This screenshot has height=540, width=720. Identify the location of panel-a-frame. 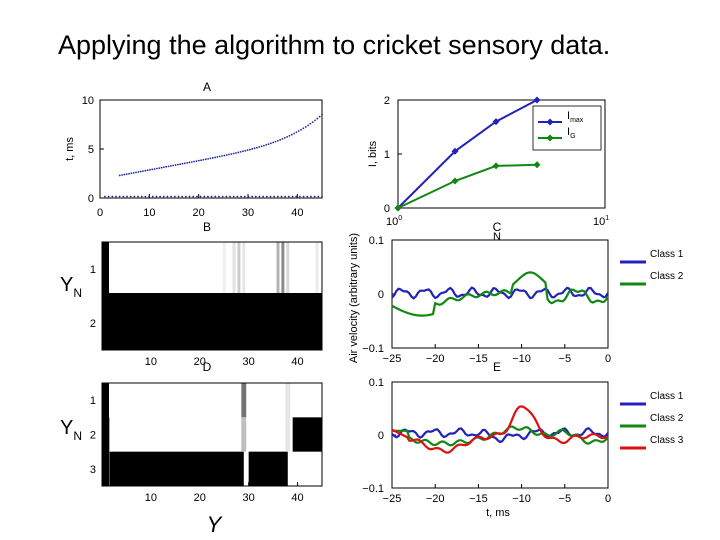
(211, 149).